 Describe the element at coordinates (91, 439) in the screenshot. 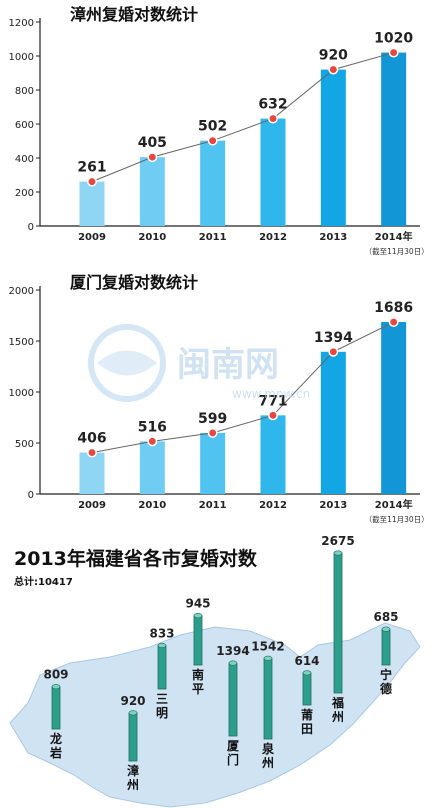

I see `data-label: 406` at that location.